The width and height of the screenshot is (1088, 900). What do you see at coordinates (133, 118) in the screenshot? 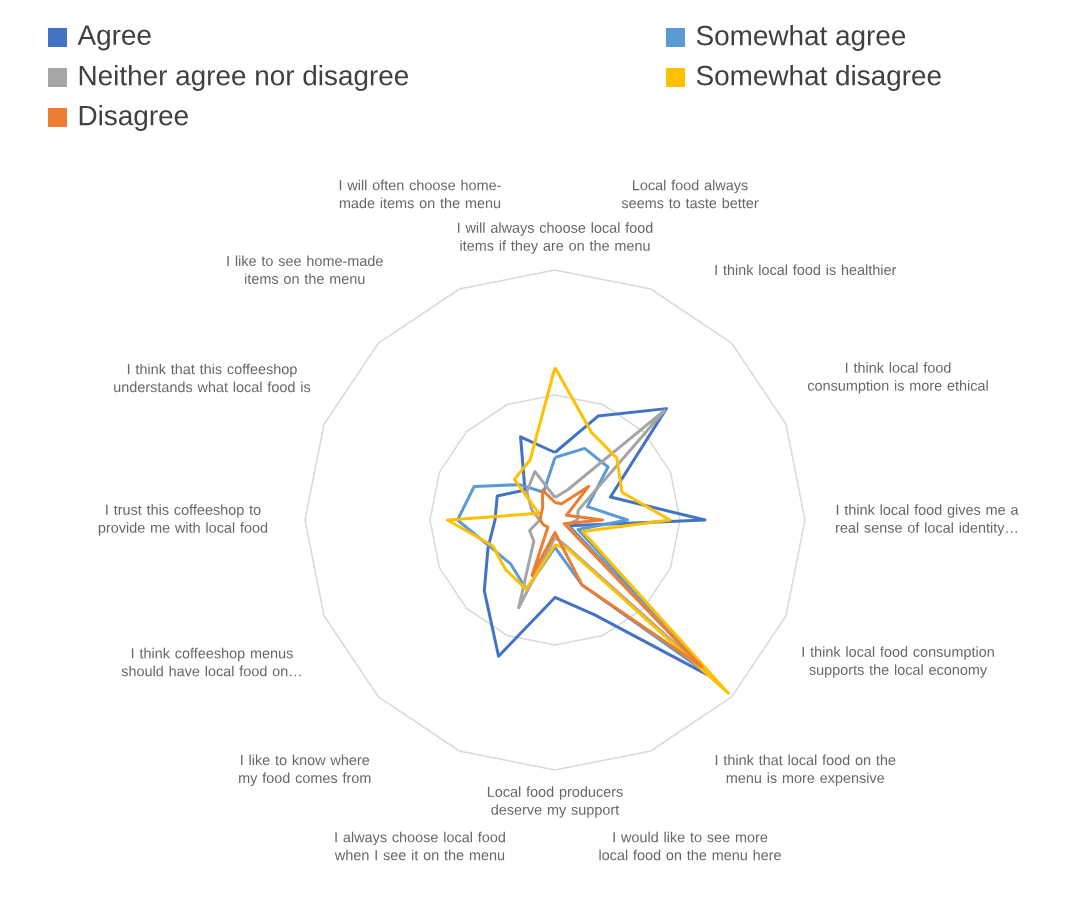
I see `legend-label: Disagree` at bounding box center [133, 118].